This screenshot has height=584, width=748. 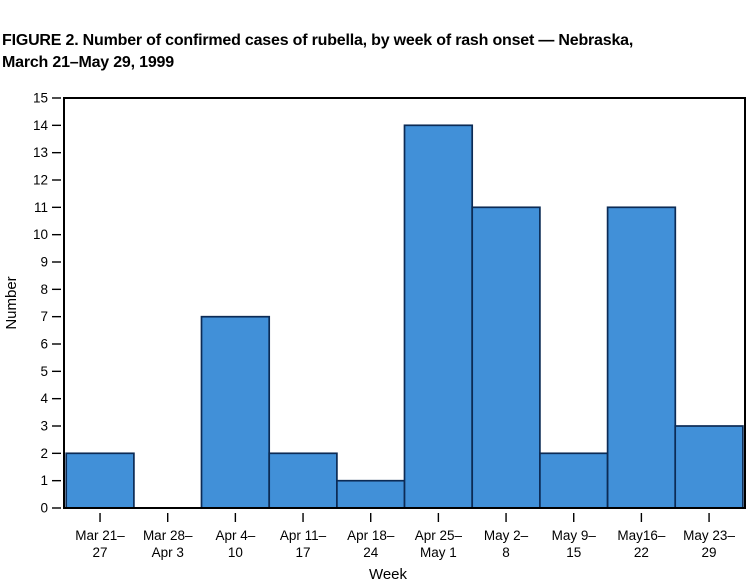 What do you see at coordinates (303, 544) in the screenshot?
I see `x-tick-label-apr-11-17: Apr 11– 17` at bounding box center [303, 544].